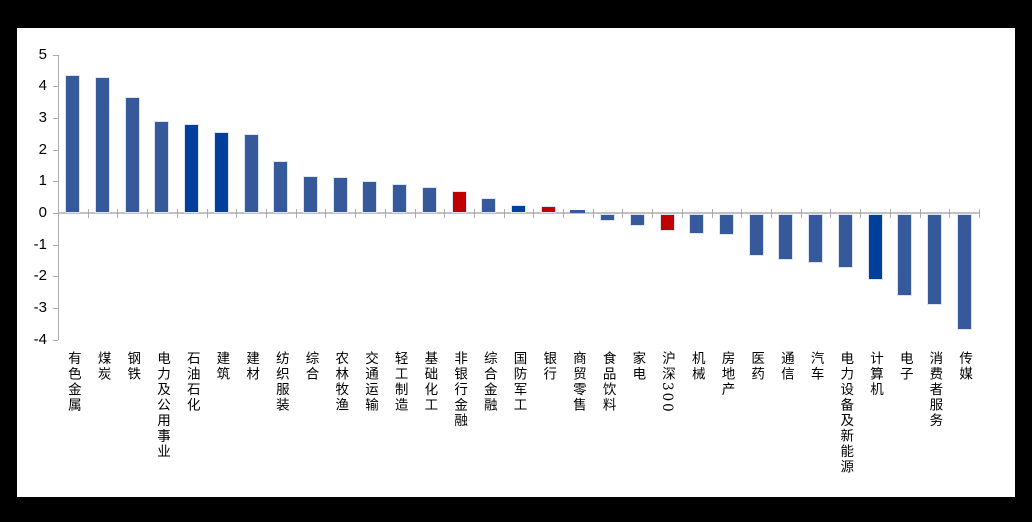  What do you see at coordinates (607, 382) in the screenshot?
I see `category-label-食品饮料: 食品饮料` at bounding box center [607, 382].